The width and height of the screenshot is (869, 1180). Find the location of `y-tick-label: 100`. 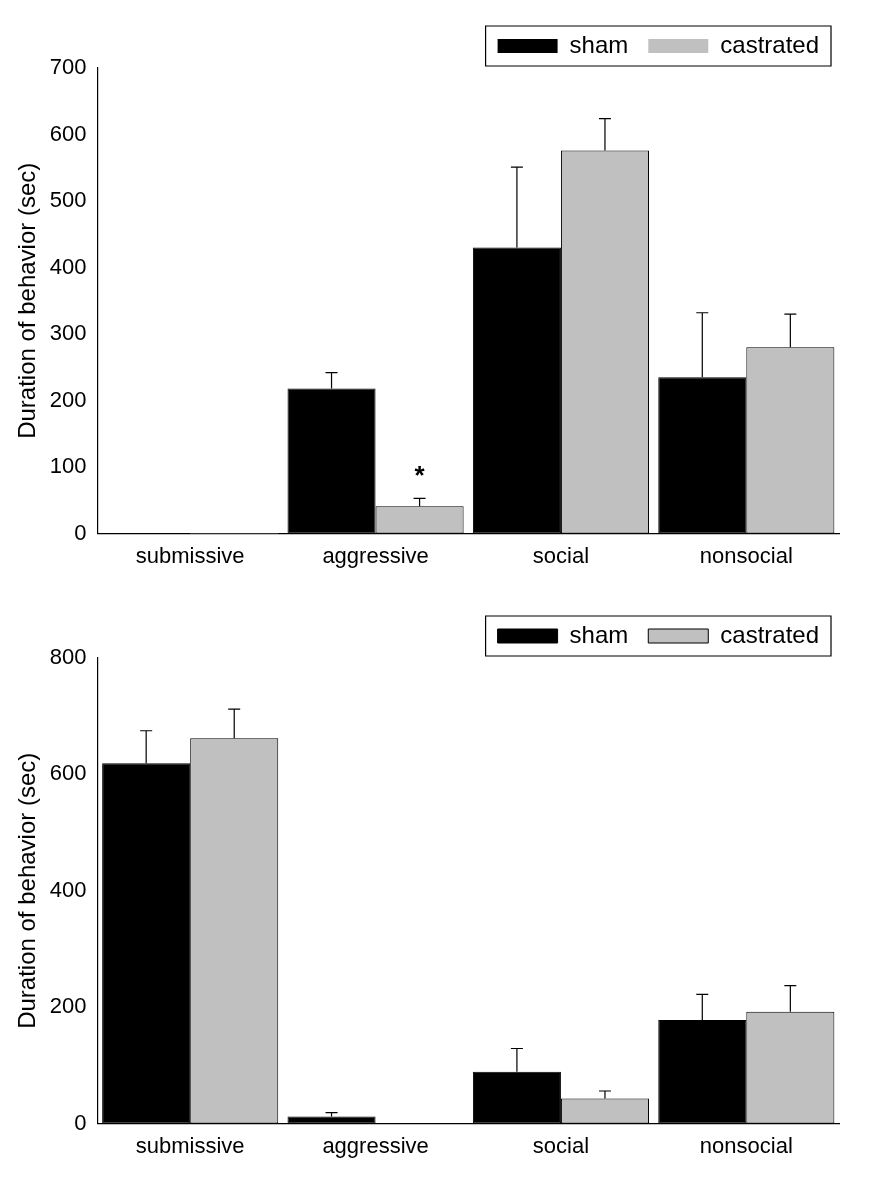

y-tick-label: 100 is located at coordinates (68, 466).